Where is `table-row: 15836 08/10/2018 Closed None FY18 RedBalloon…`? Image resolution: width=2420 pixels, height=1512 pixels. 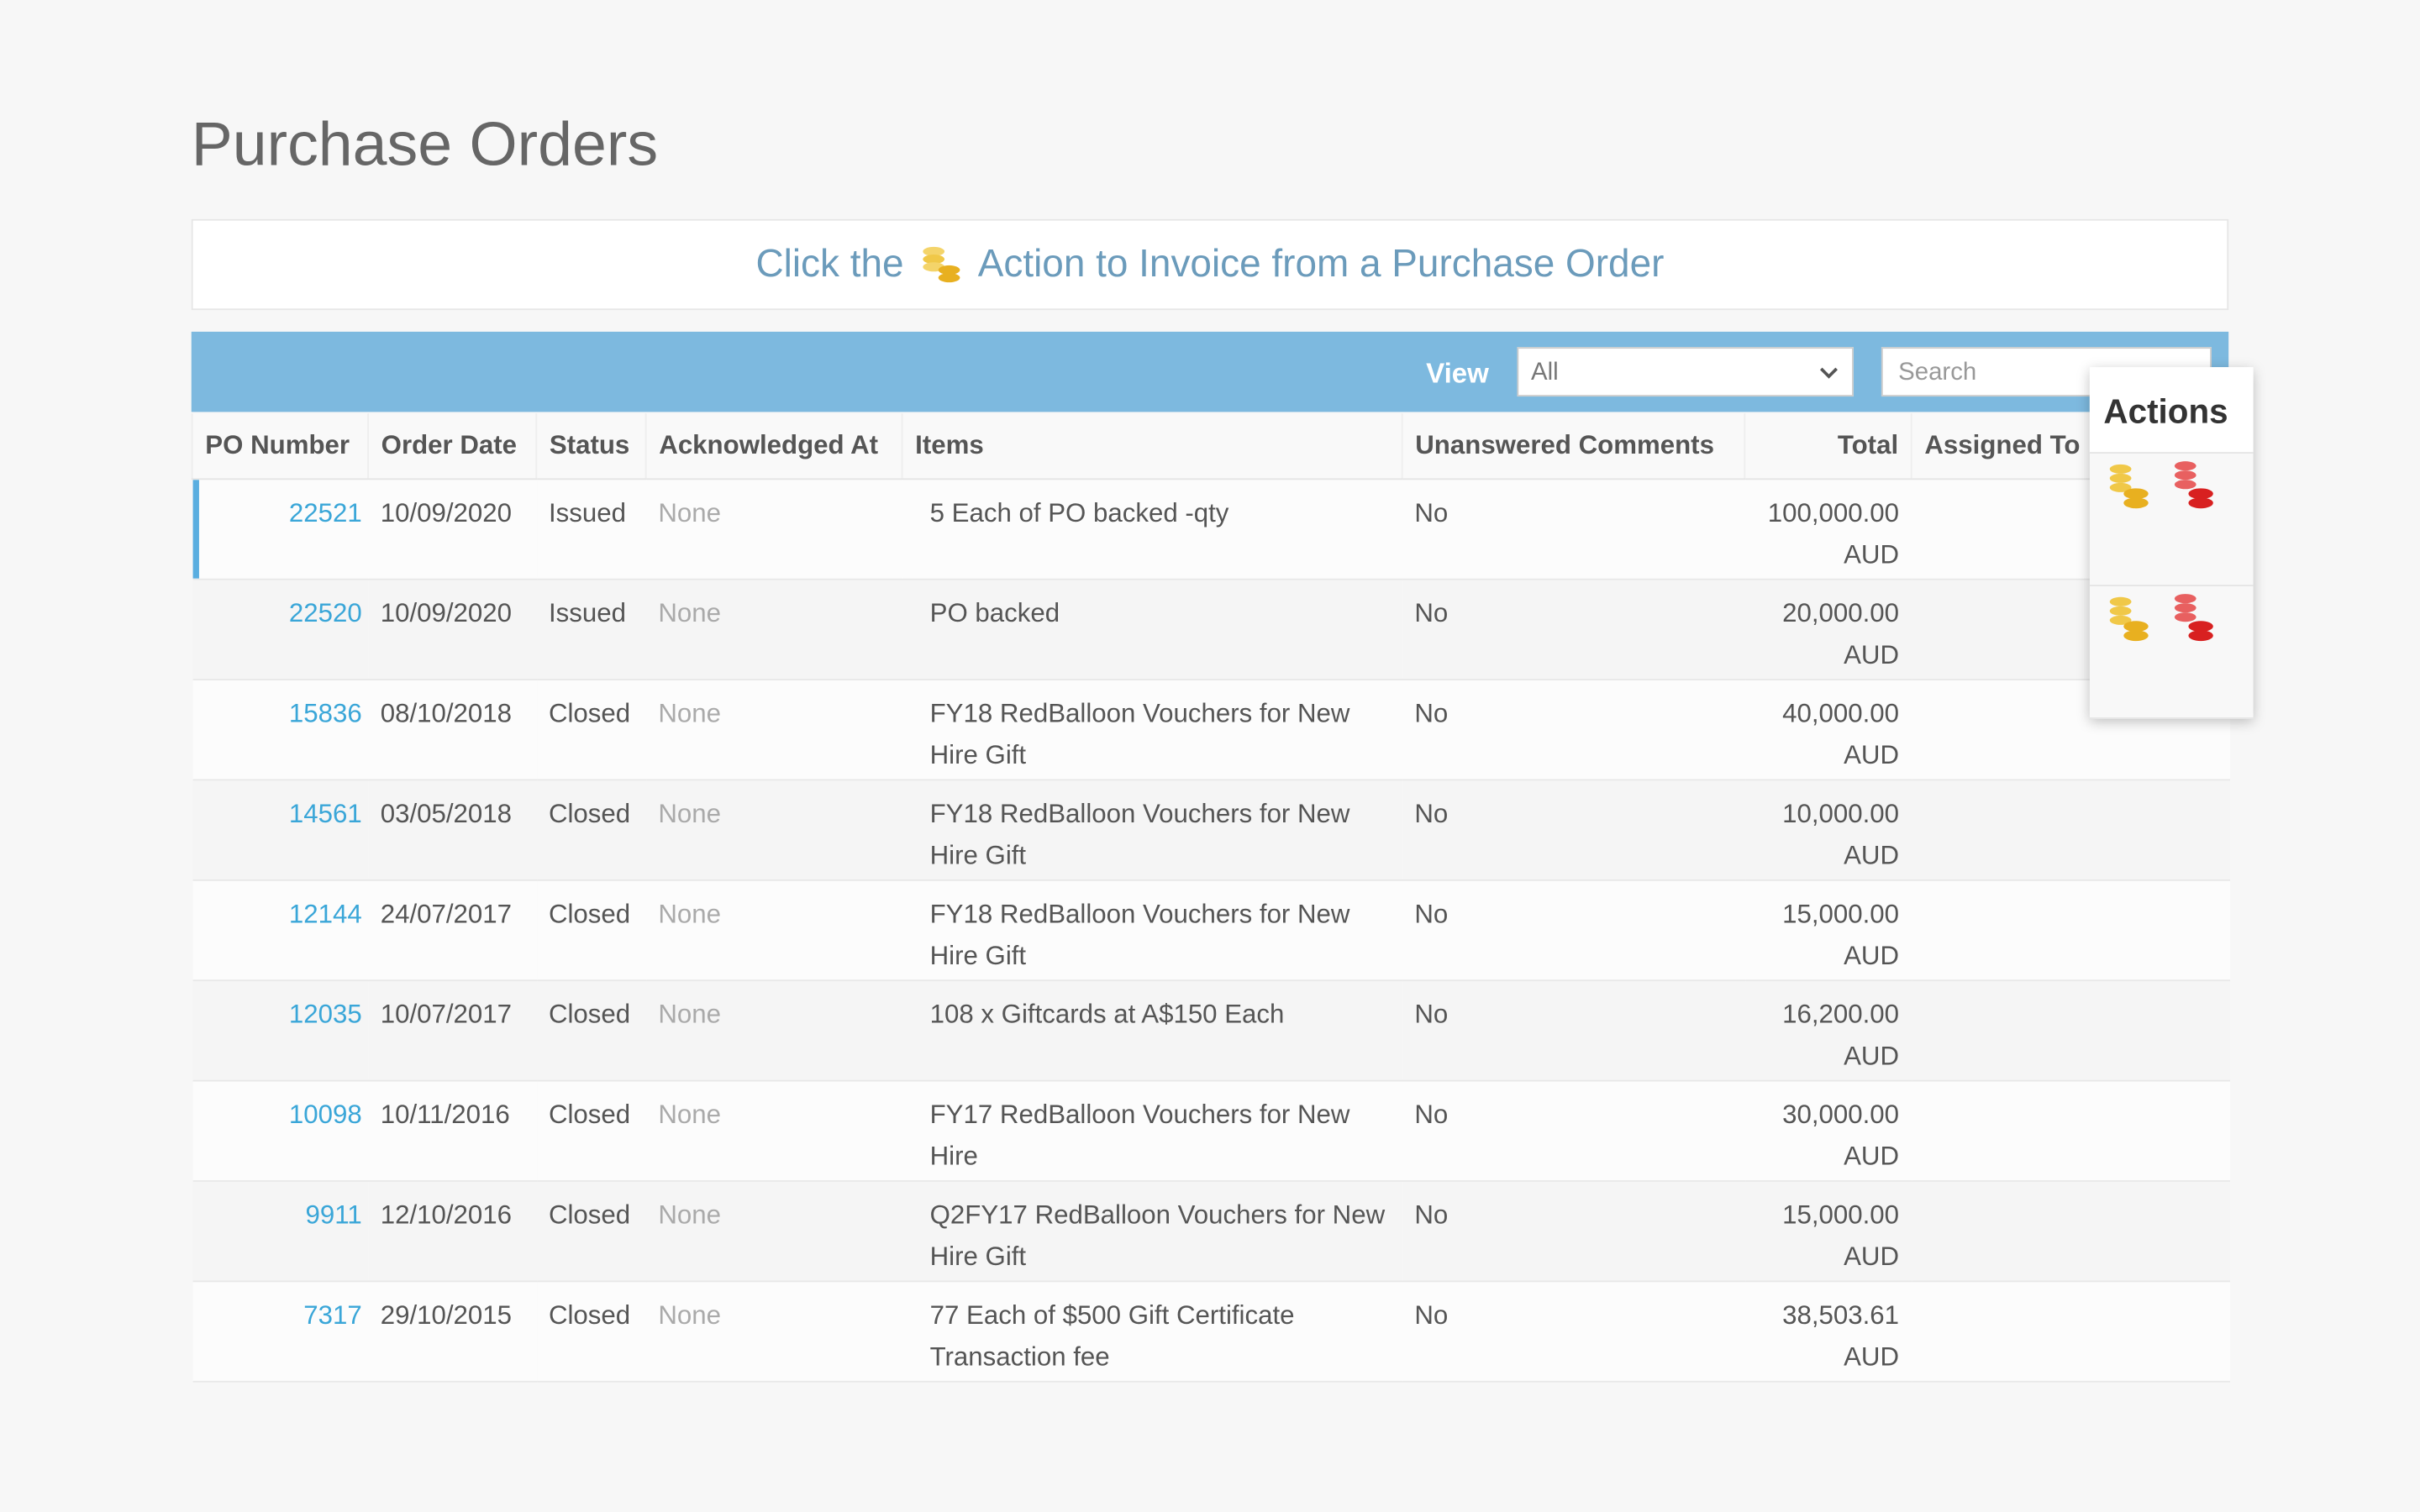 table-row: 15836 08/10/2018 Closed None FY18 RedBalloon… is located at coordinates (1211, 730).